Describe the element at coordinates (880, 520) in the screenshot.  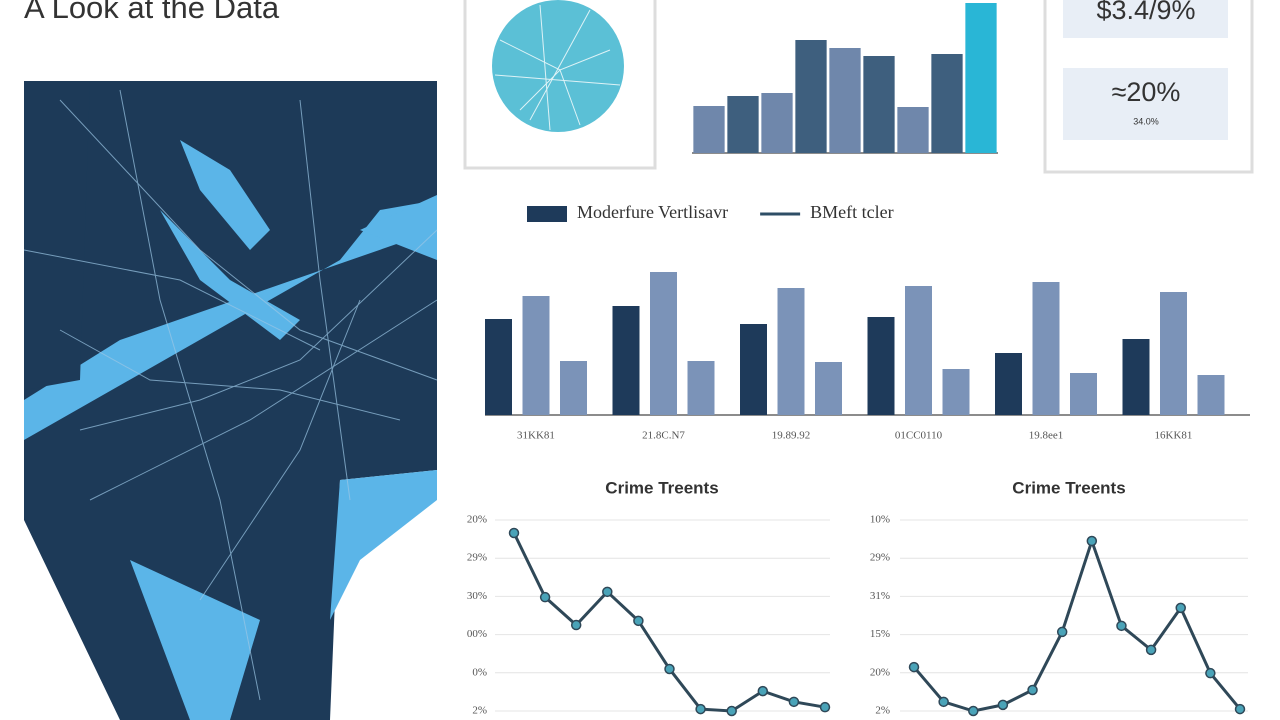
I see `y-tick-label: 10%` at that location.